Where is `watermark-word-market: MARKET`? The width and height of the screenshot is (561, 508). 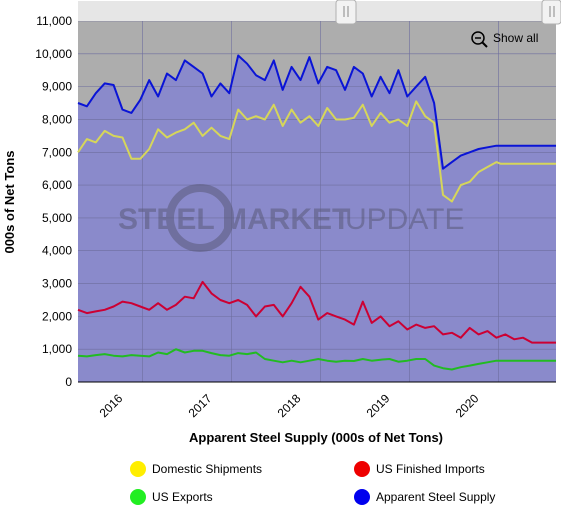
watermark-word-market: MARKET is located at coordinates (286, 219).